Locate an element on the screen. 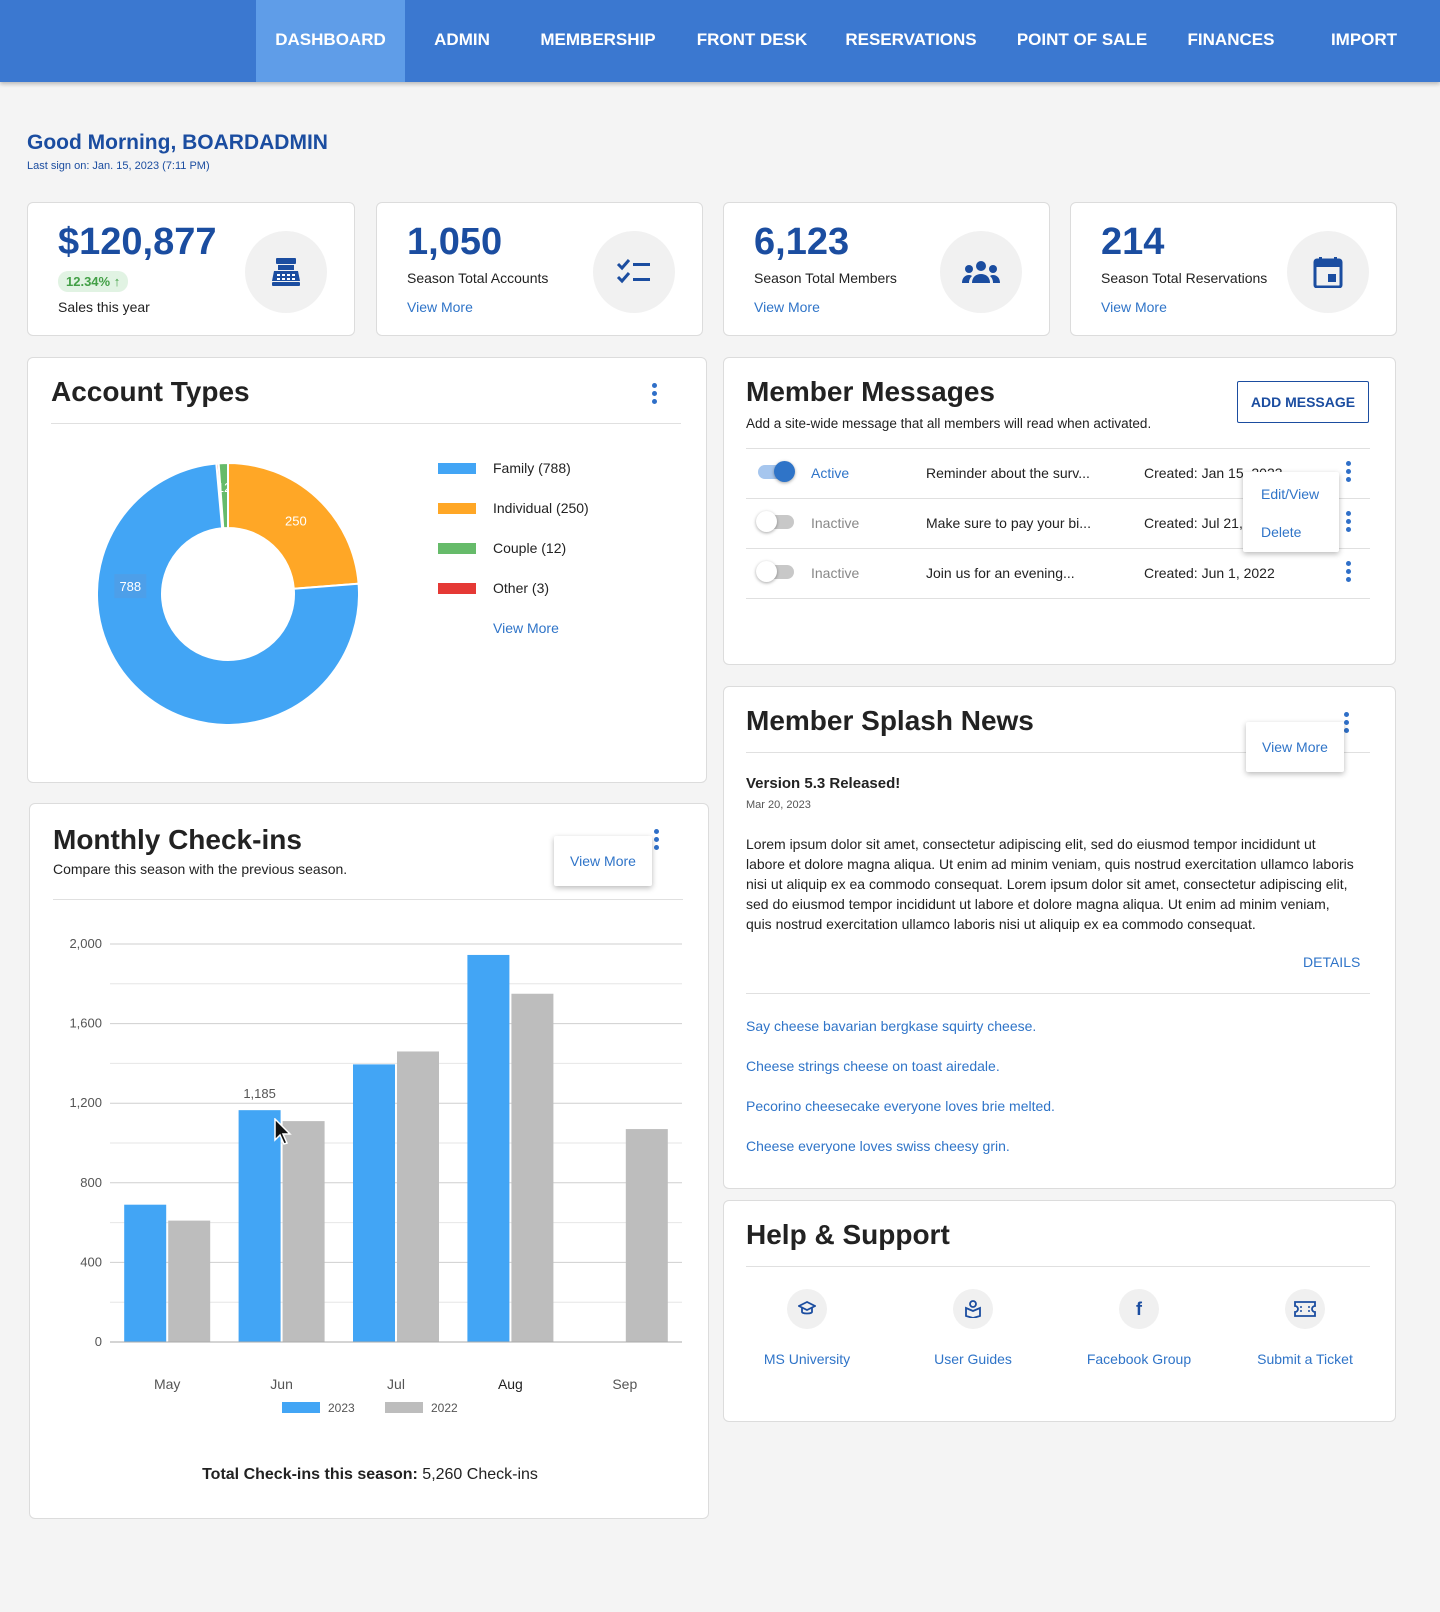 This screenshot has height=1612, width=1440. nav-dashboard: DASHBOARD is located at coordinates (330, 41).